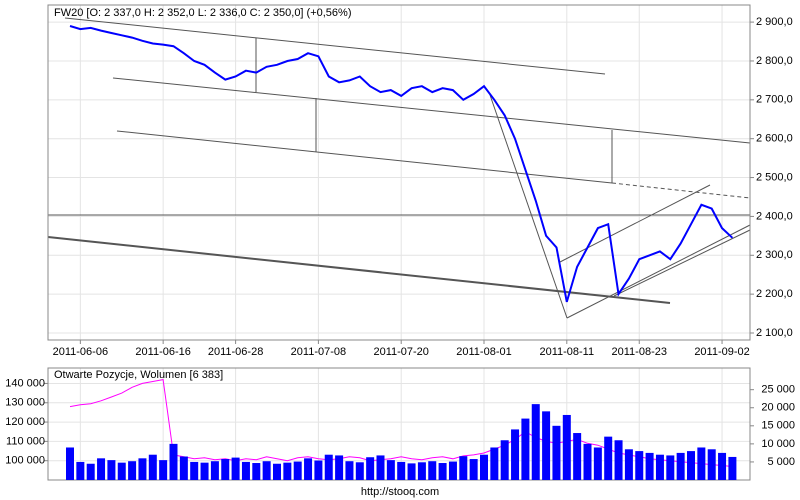 This screenshot has height=500, width=800. I want to click on y2-tick-label: 20 000, so click(778, 408).